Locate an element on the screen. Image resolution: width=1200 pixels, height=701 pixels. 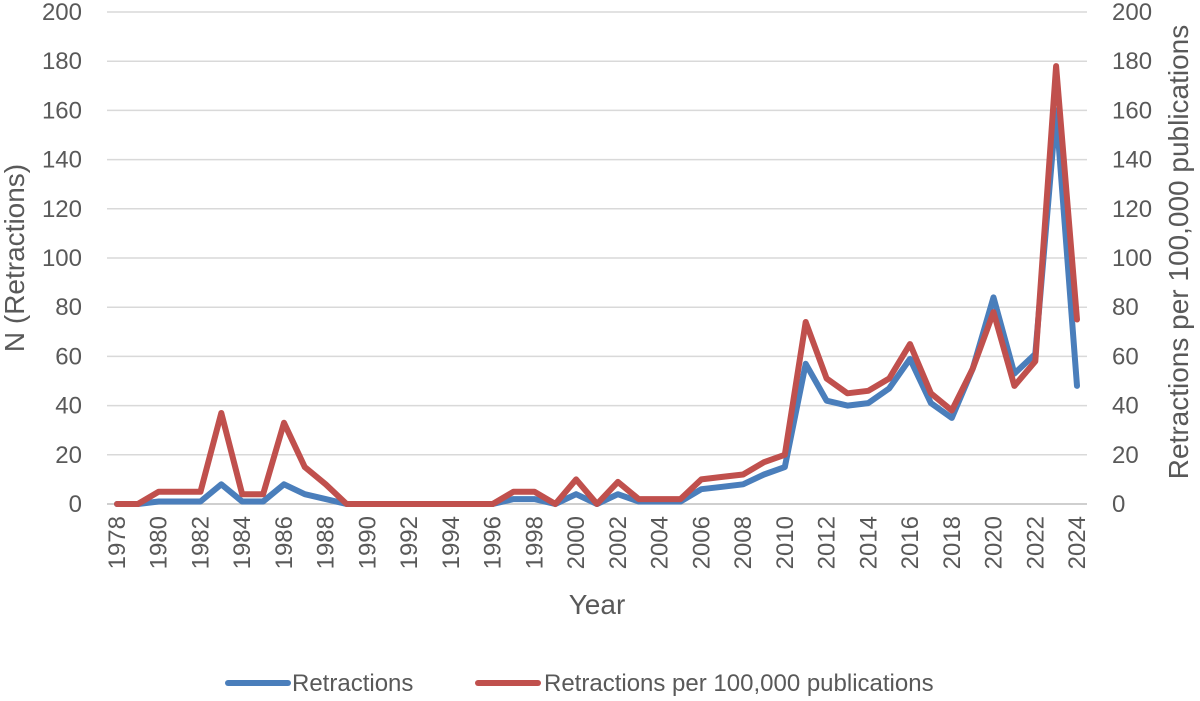
y2-tick-label: 40 is located at coordinates (1125, 406).